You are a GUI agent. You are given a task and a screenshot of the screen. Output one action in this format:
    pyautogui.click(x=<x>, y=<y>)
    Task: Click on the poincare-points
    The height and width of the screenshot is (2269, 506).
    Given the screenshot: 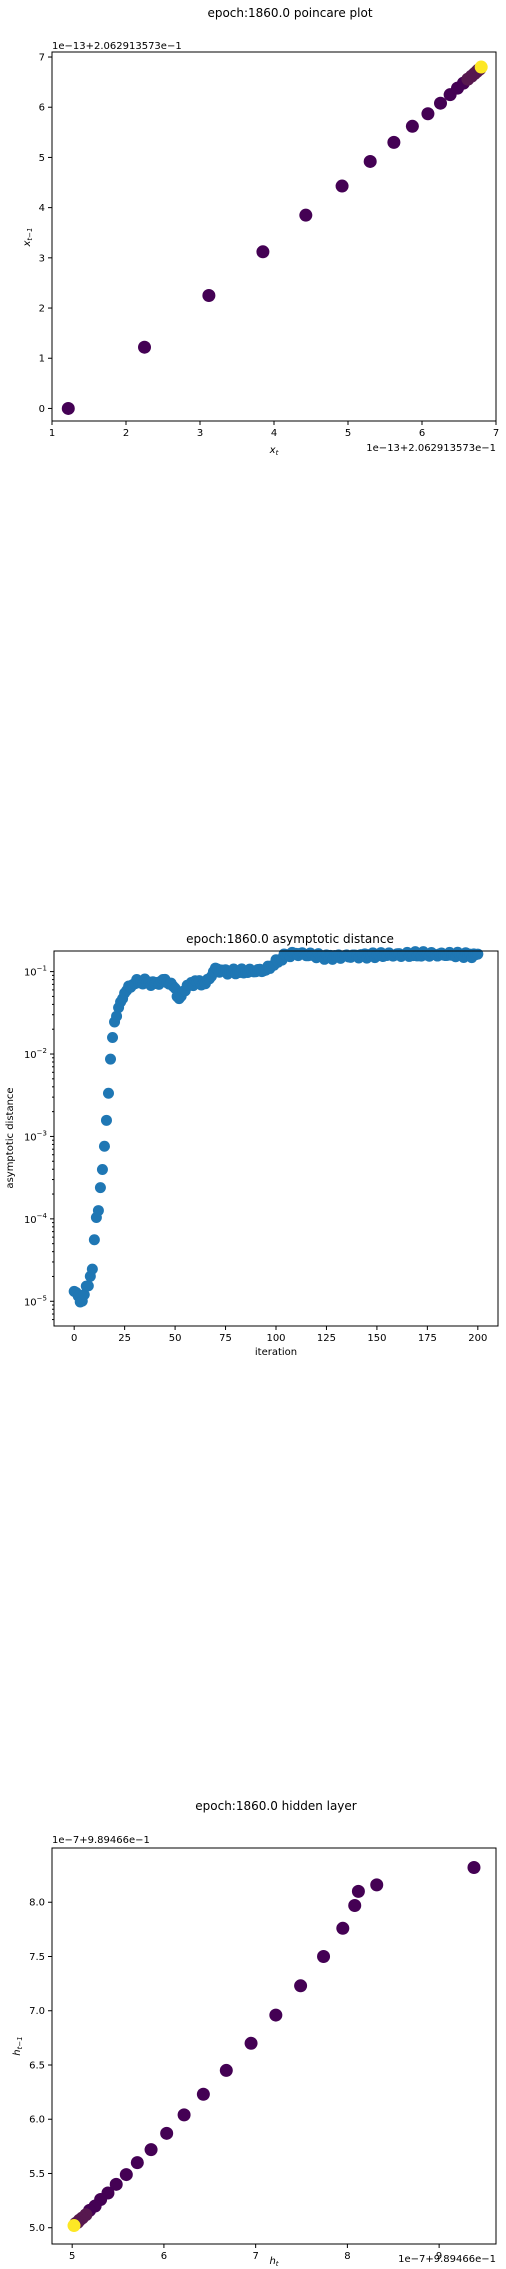 What is the action you would take?
    pyautogui.click(x=274, y=237)
    